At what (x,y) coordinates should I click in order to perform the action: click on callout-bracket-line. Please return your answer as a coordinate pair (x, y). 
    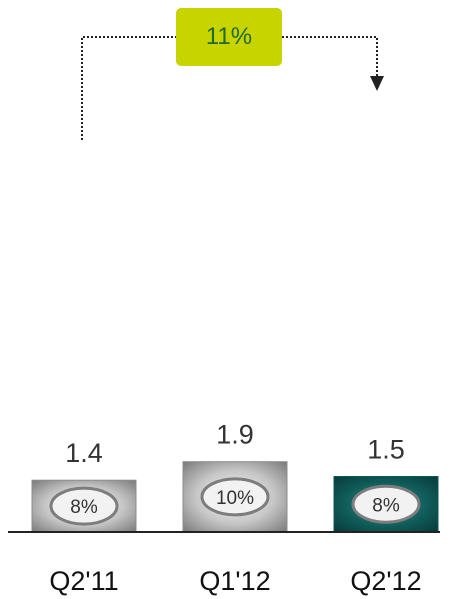
    Looking at the image, I should click on (229, 88).